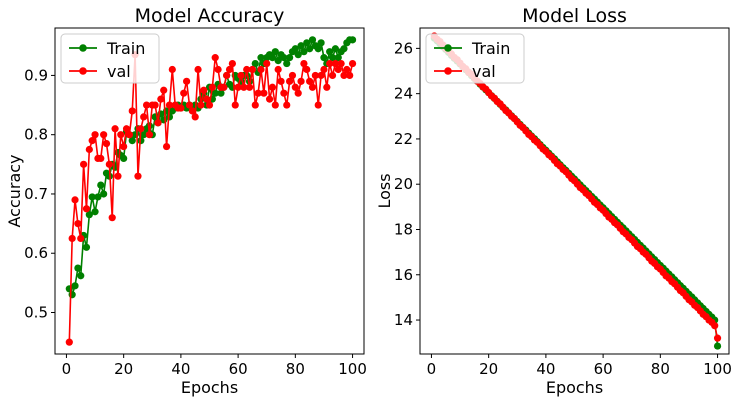  I want to click on chart-0-xlabel: Epochs, so click(209, 387).